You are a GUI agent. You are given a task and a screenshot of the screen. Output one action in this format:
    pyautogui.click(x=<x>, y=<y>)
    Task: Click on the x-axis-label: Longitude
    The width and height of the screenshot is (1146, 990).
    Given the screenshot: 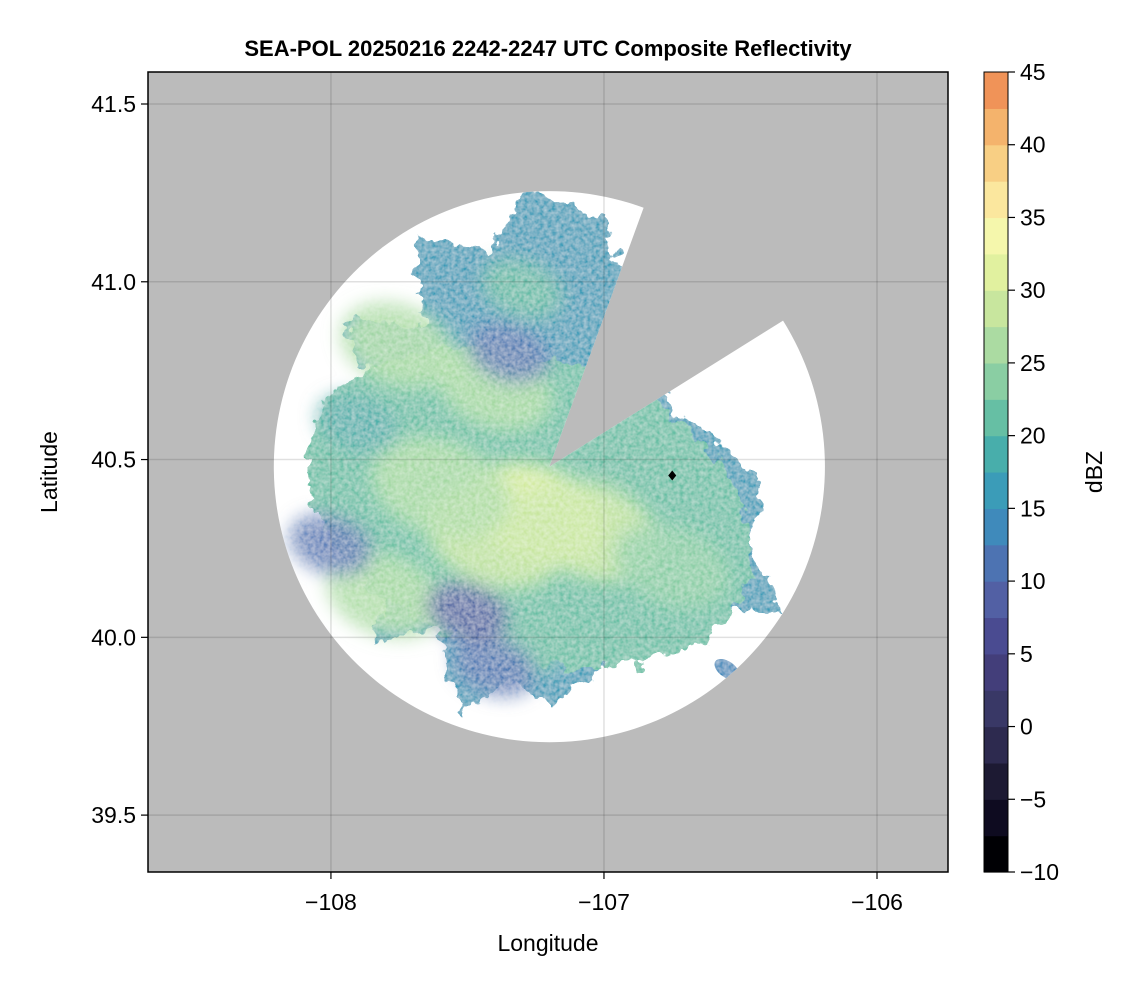 What is the action you would take?
    pyautogui.click(x=547, y=943)
    